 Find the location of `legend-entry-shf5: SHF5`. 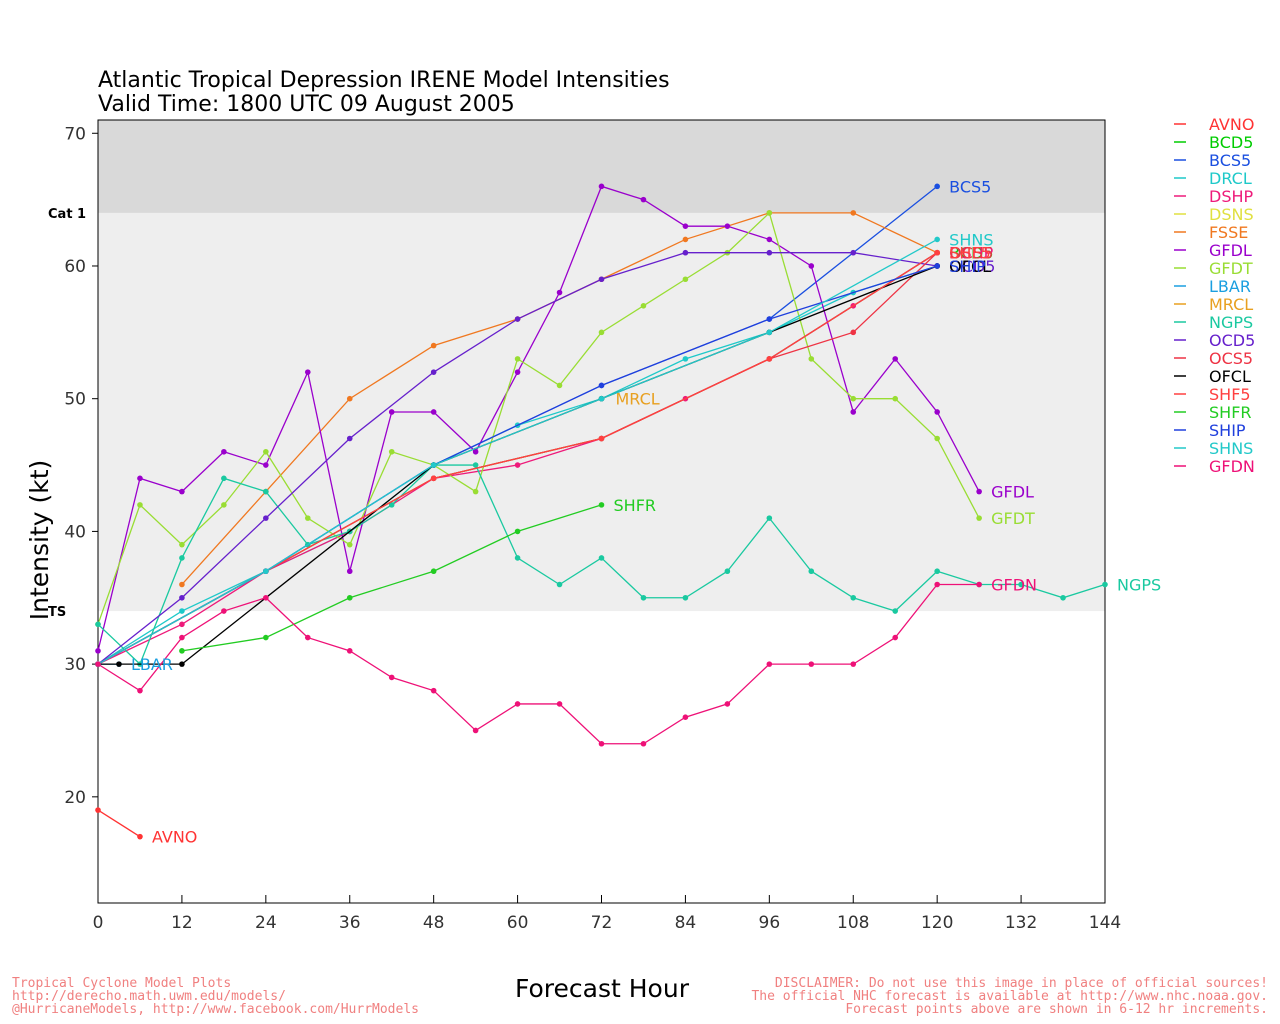

legend-entry-shf5: SHF5 is located at coordinates (1230, 394).